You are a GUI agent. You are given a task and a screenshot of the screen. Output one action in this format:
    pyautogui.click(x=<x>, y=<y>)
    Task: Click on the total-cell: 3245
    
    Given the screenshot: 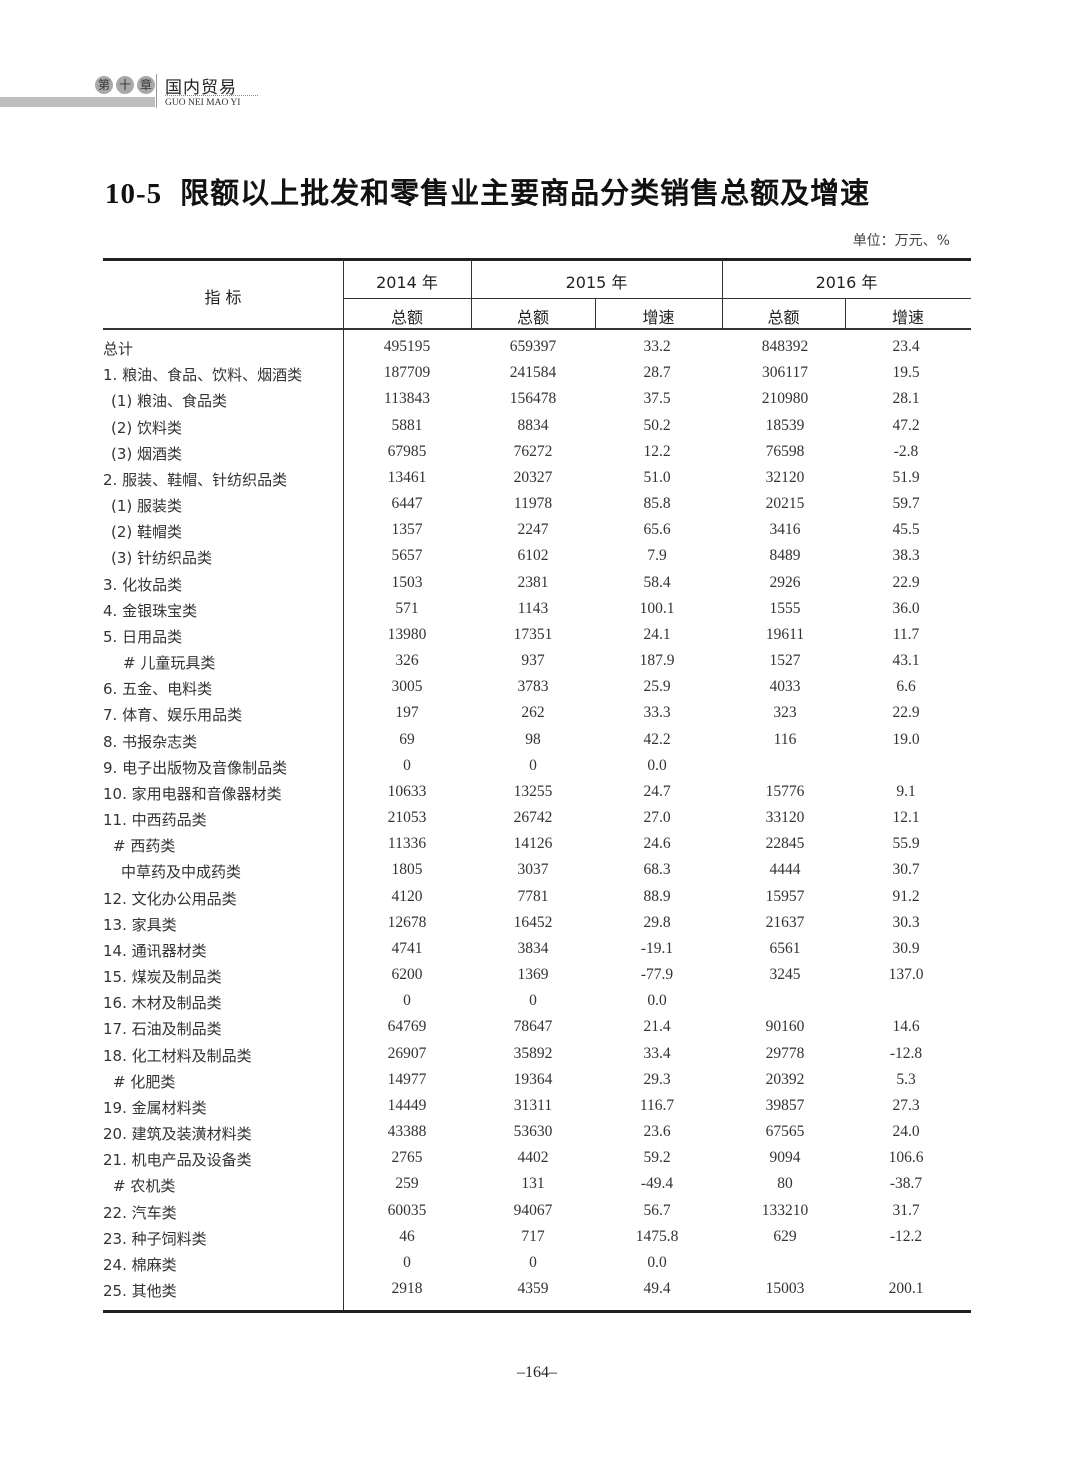 What is the action you would take?
    pyautogui.click(x=785, y=975)
    